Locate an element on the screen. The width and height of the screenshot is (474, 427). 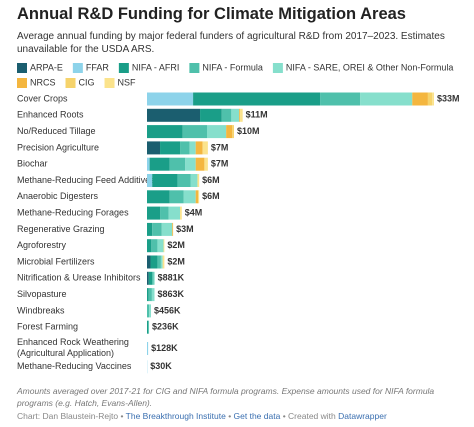
total-label: $236K is located at coordinates (165, 327).